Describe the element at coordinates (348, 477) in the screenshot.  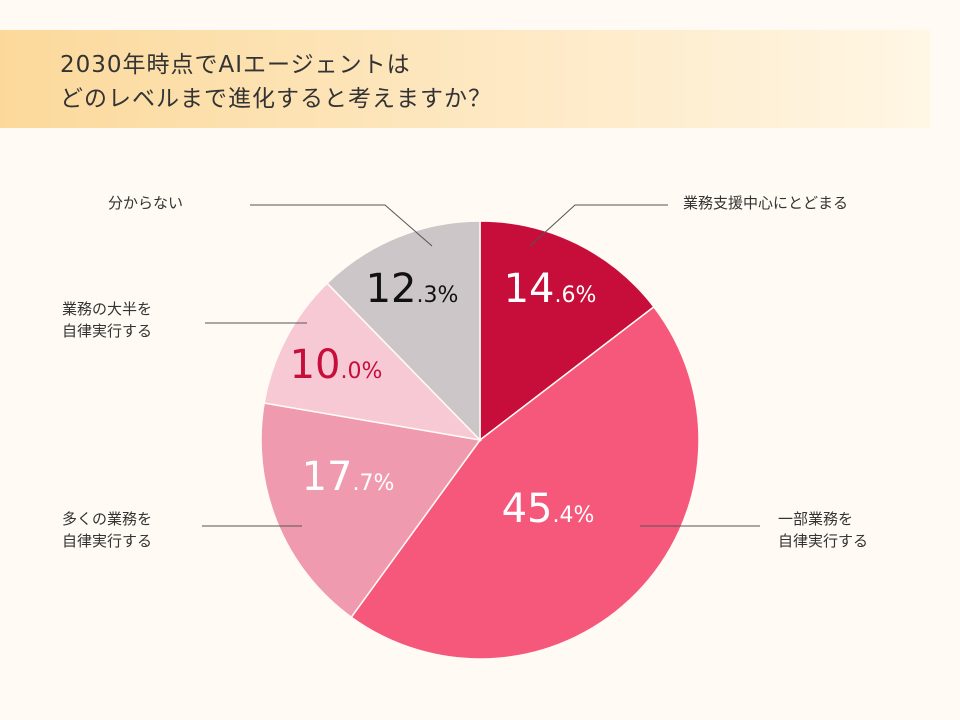
I see `value-label-many: 17.7%` at that location.